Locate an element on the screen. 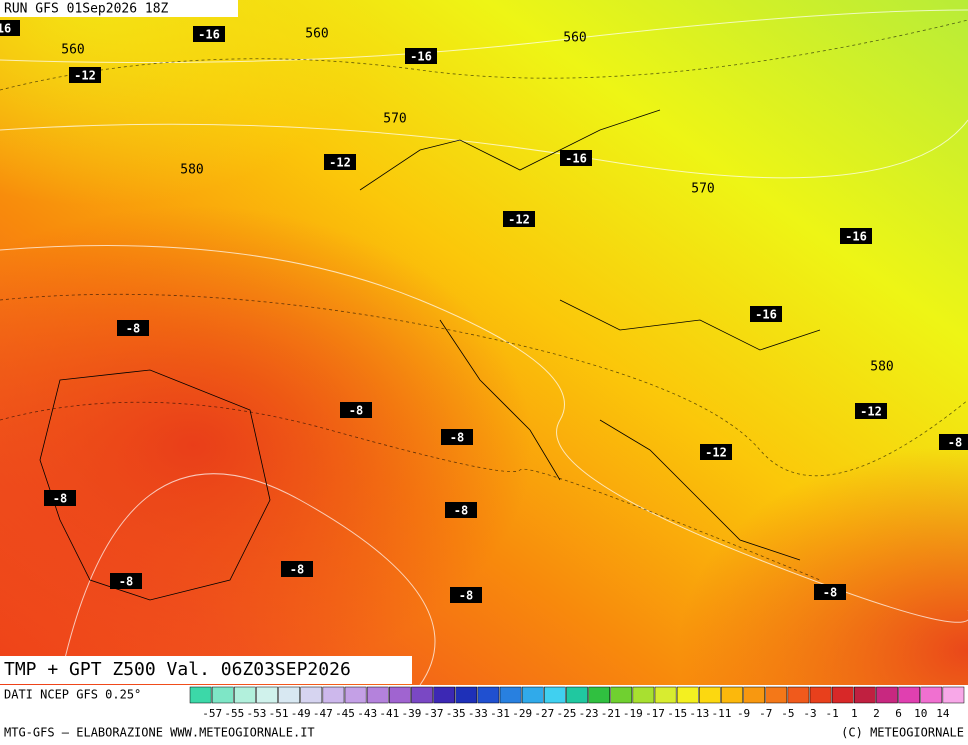 This screenshot has height=745, width=968. run-label: RUN GFS 01Sep2026 18Z is located at coordinates (86, 9).